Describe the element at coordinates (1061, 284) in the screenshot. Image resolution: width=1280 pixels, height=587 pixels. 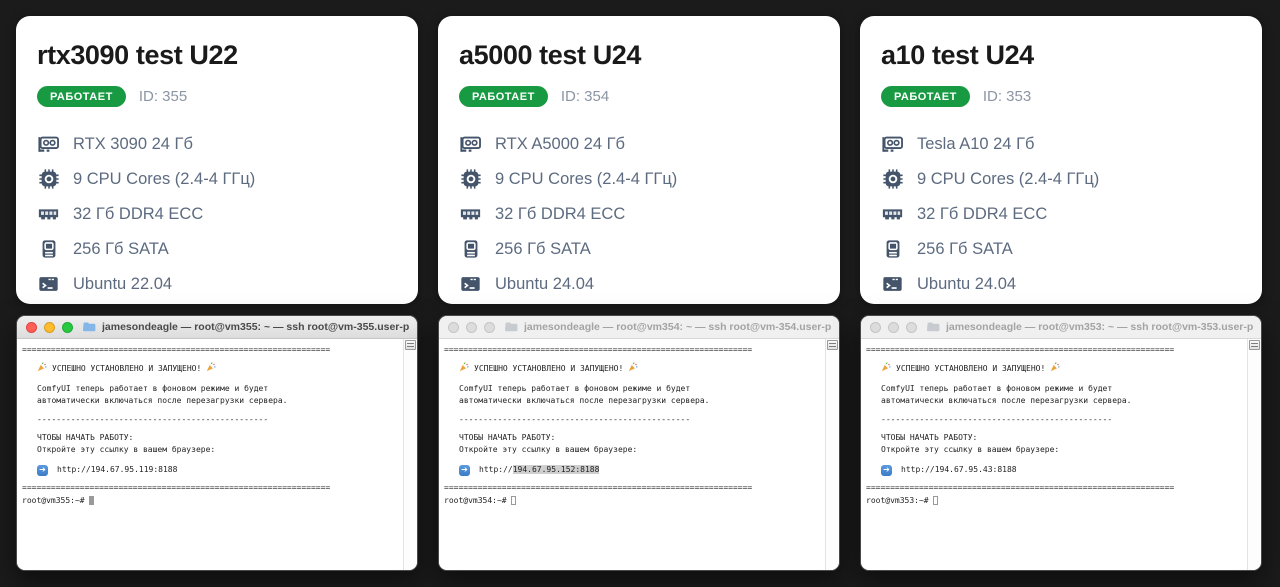
I see `spec-os: Ubuntu 24.04` at that location.